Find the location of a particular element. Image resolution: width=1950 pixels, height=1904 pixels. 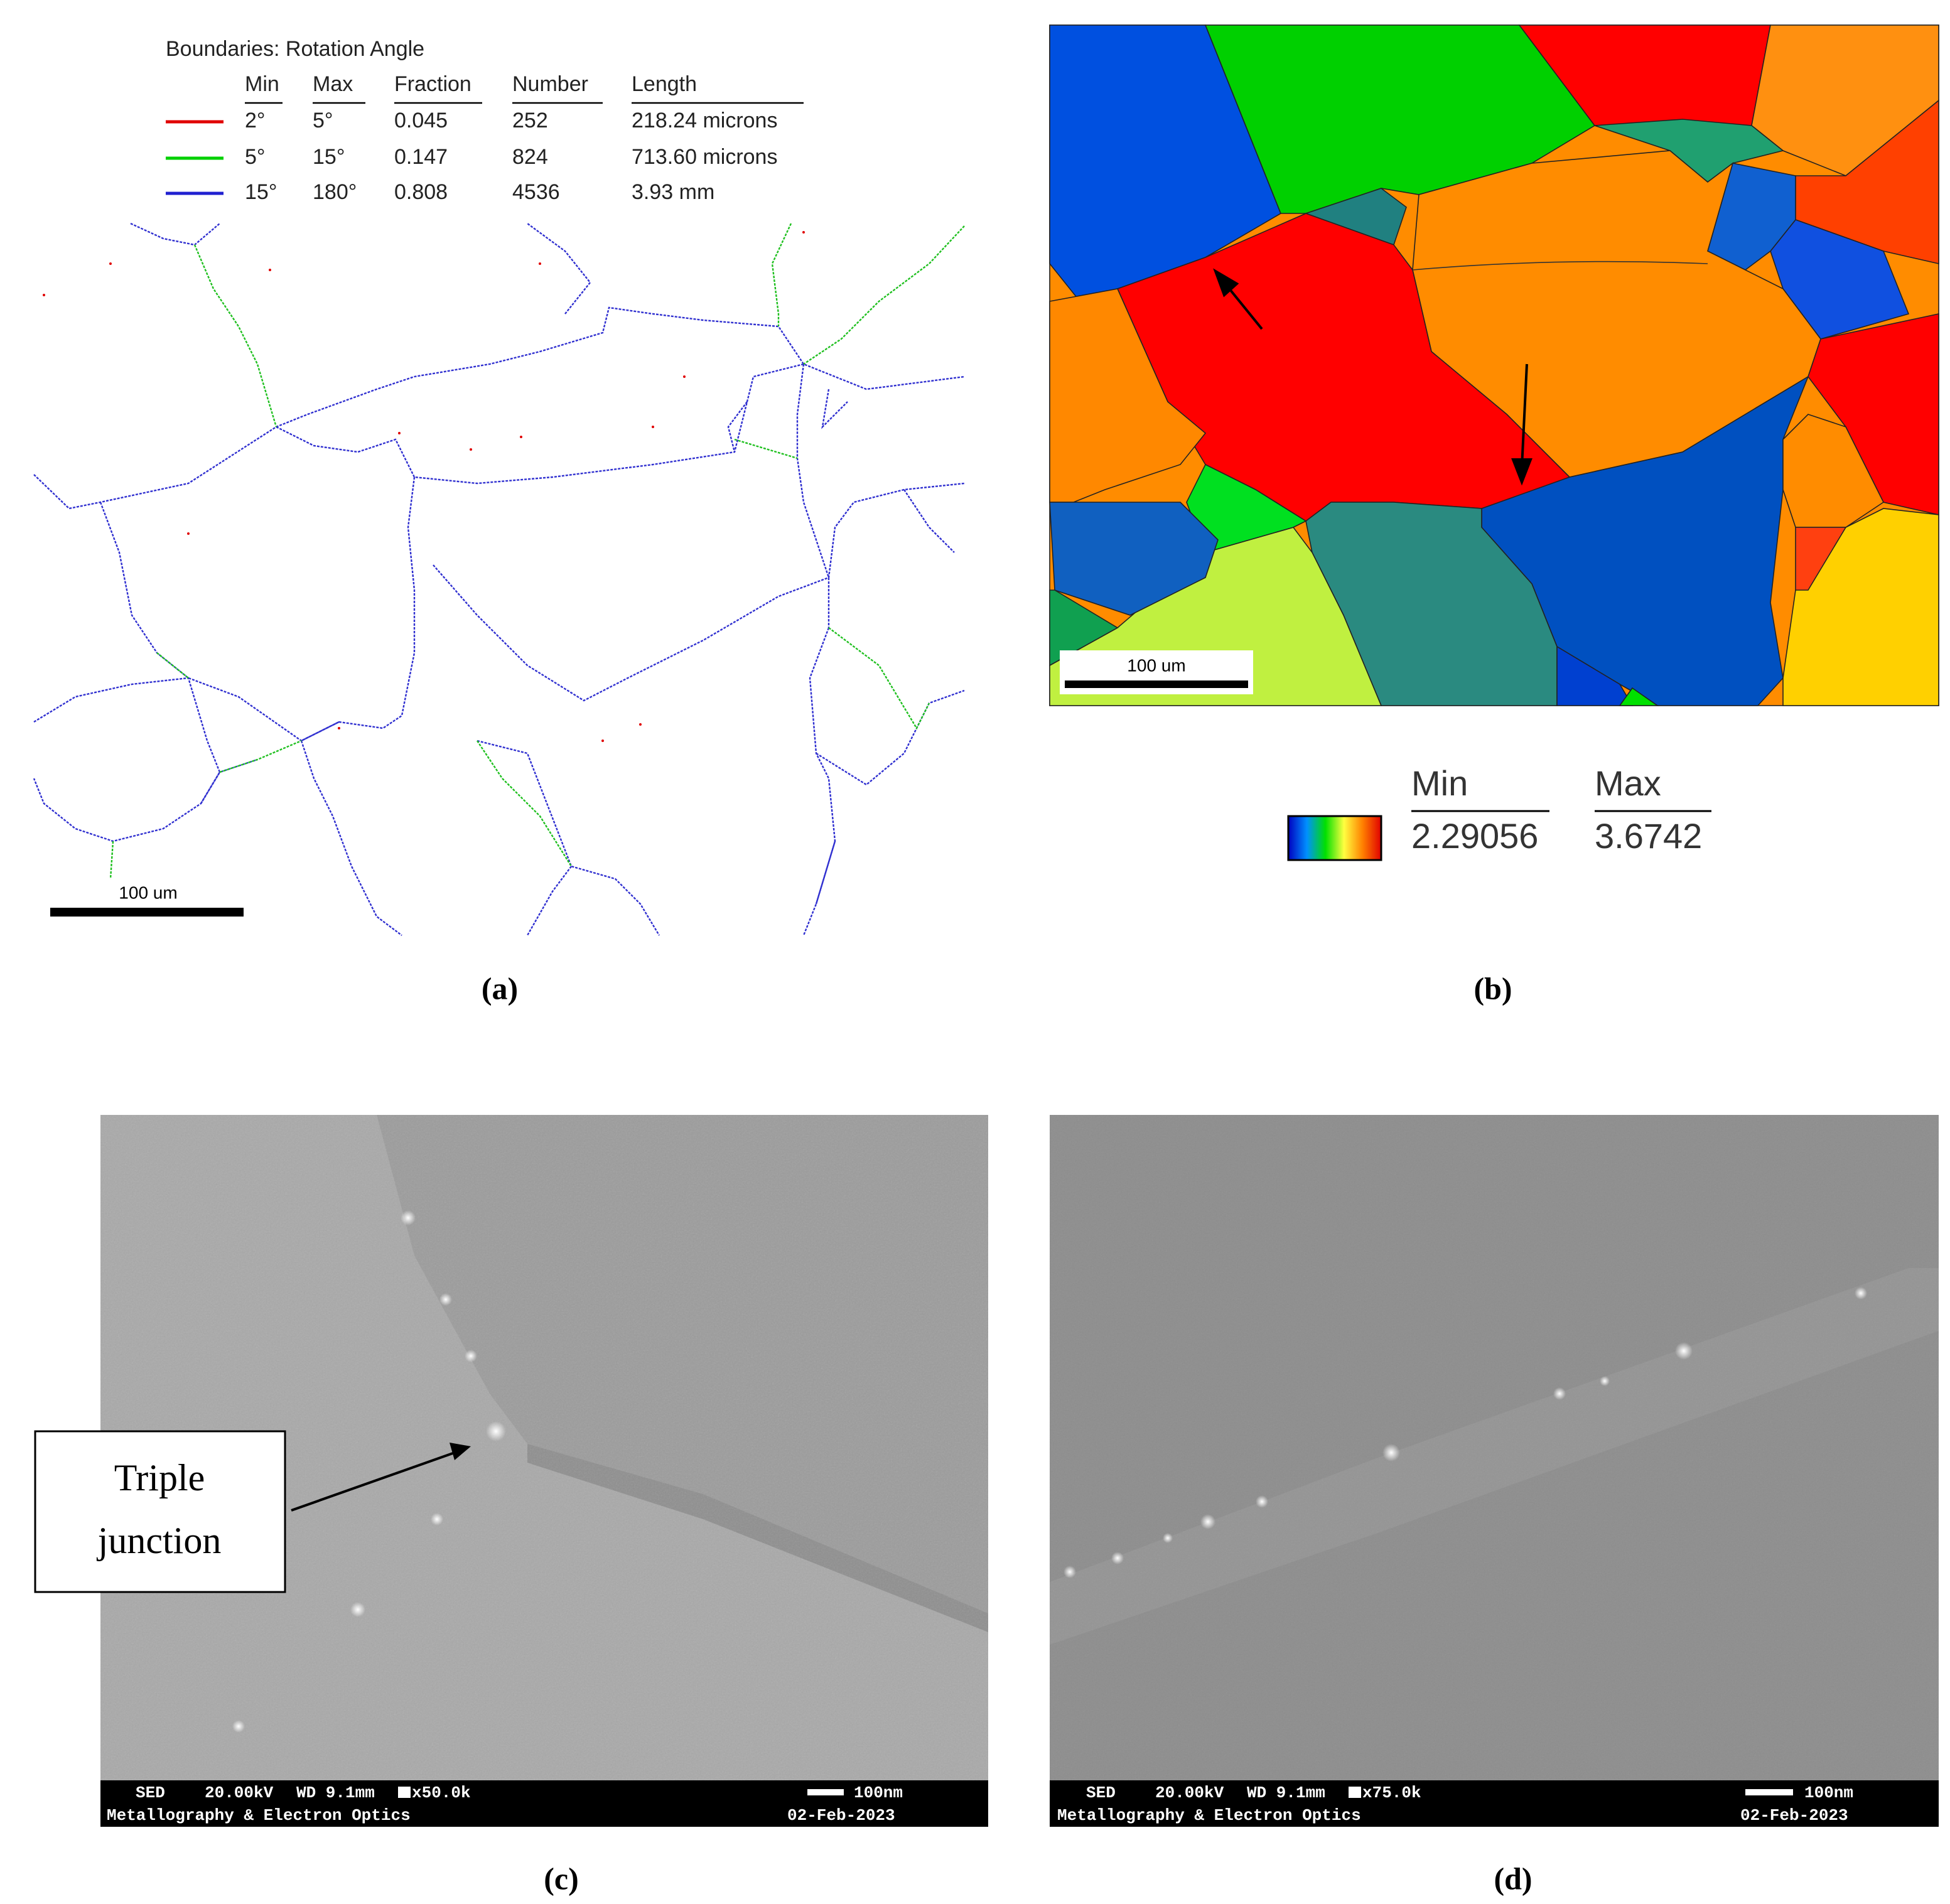

legend-cell: 824 is located at coordinates (530, 157).